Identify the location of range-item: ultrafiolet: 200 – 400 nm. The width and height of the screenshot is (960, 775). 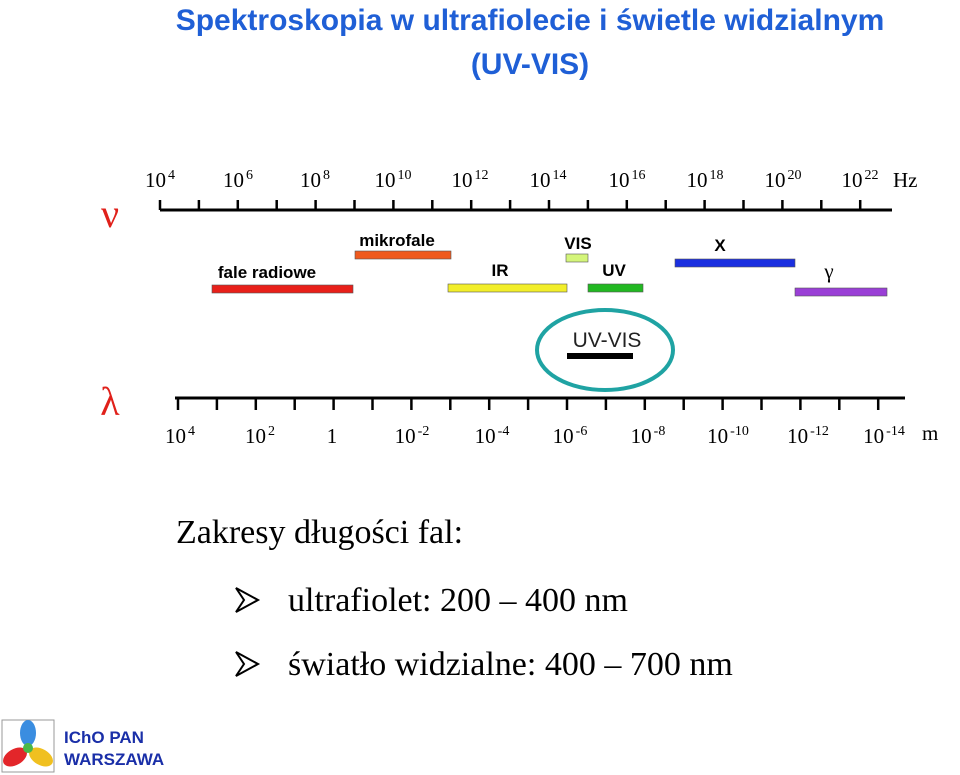
(458, 600).